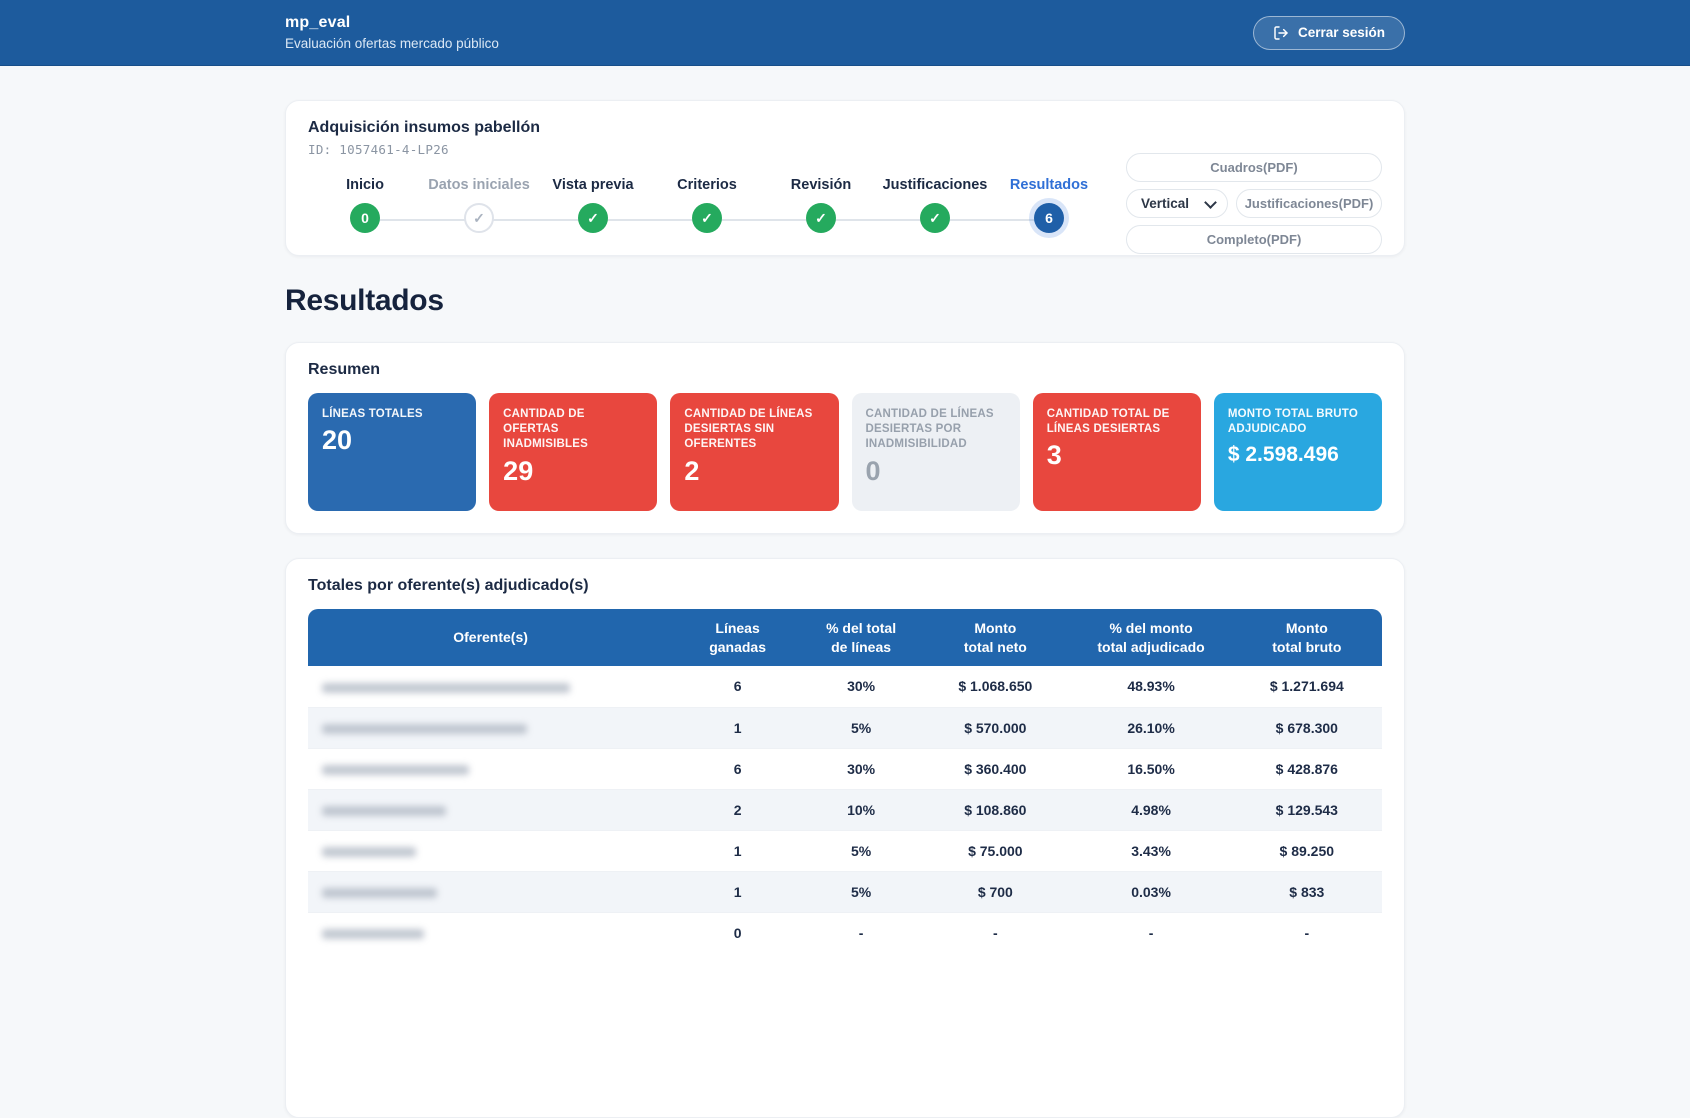 The height and width of the screenshot is (1118, 1690). I want to click on step-inicio: Inicio 0, so click(365, 205).